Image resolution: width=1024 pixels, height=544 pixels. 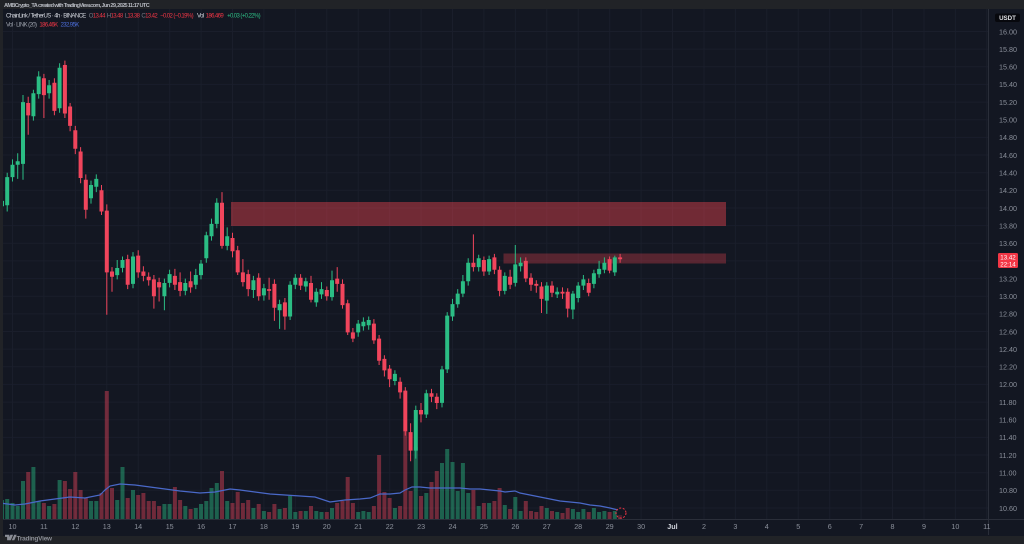 What do you see at coordinates (1007, 455) in the screenshot?
I see `svg-text: 11.20` at bounding box center [1007, 455].